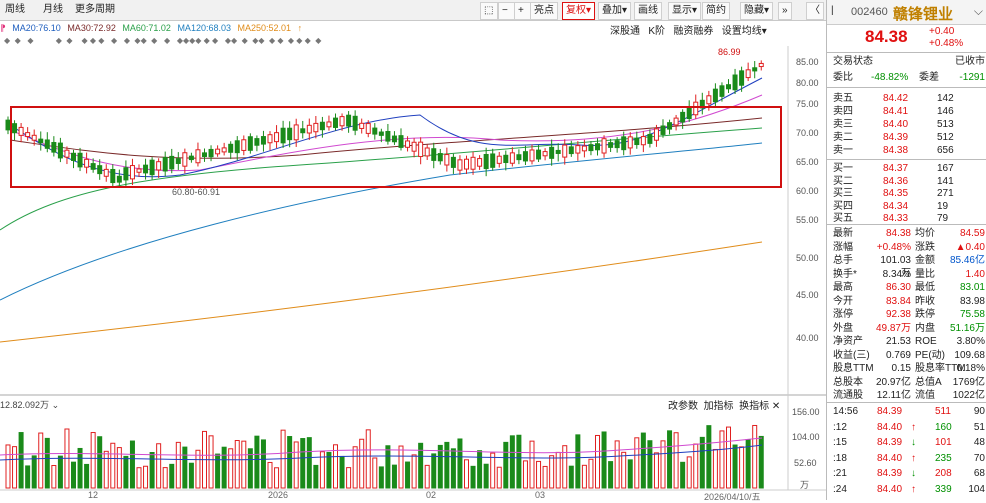  What do you see at coordinates (657, 31) in the screenshot?
I see `k-stage-link: K阶` at bounding box center [657, 31].